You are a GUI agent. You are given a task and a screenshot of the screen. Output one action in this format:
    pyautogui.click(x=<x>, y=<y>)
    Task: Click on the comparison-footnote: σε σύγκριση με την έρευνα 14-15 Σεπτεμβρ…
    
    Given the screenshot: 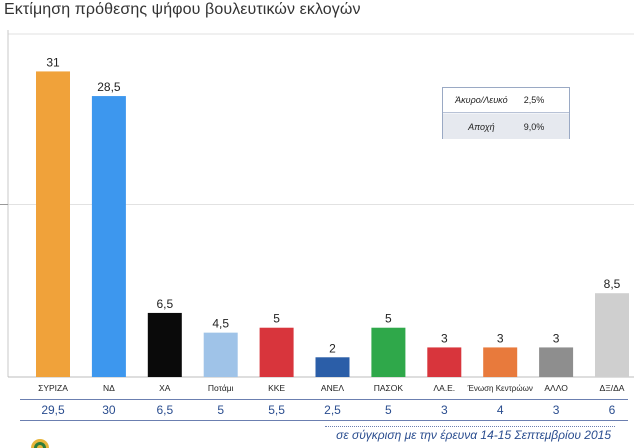 What is the action you would take?
    pyautogui.click(x=473, y=435)
    